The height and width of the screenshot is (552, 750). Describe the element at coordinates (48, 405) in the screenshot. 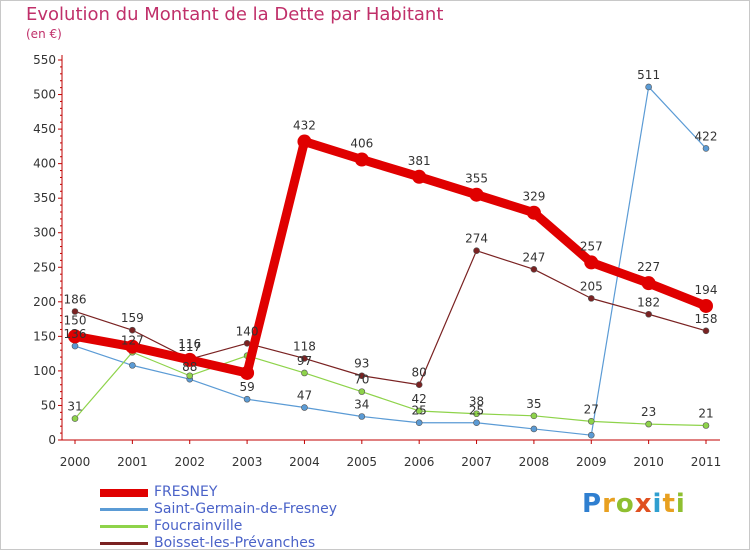

I see `y-tick-label: 50` at that location.